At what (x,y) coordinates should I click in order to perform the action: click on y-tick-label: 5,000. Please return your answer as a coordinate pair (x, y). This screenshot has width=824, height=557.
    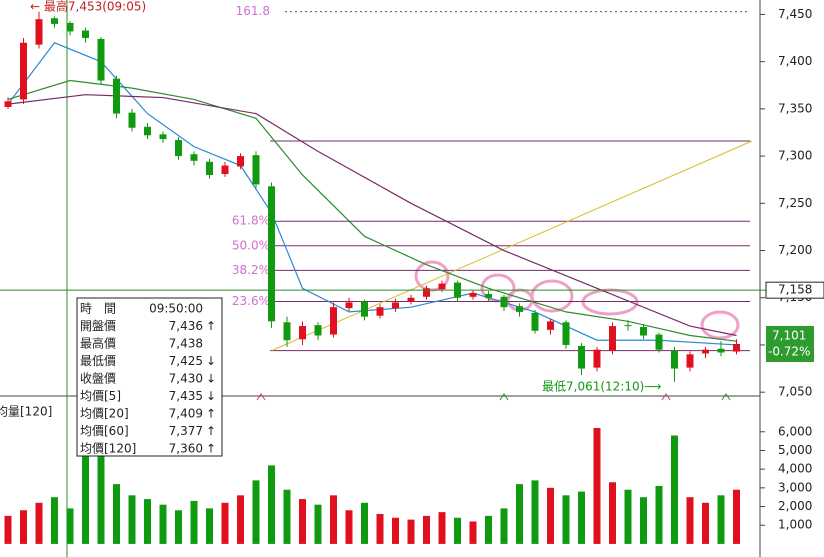
    Looking at the image, I should click on (795, 450).